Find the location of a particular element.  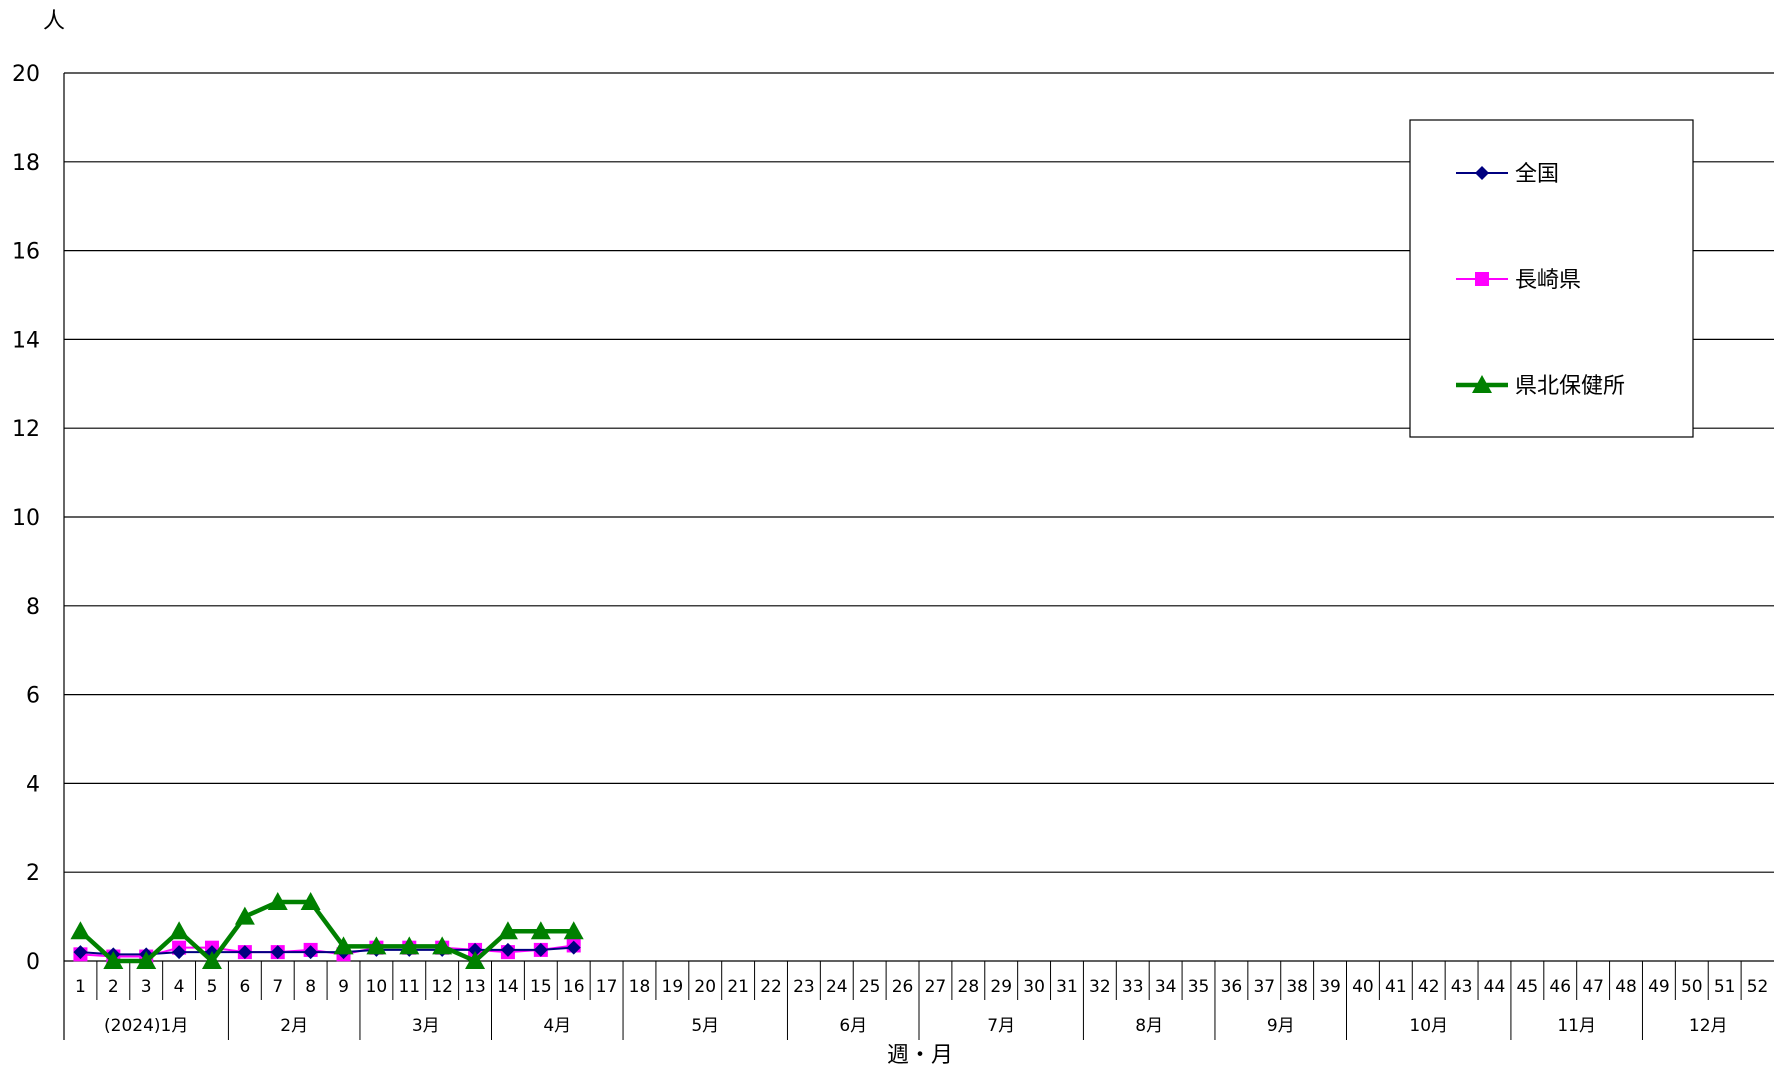

series-triangle is located at coordinates (327, 930).